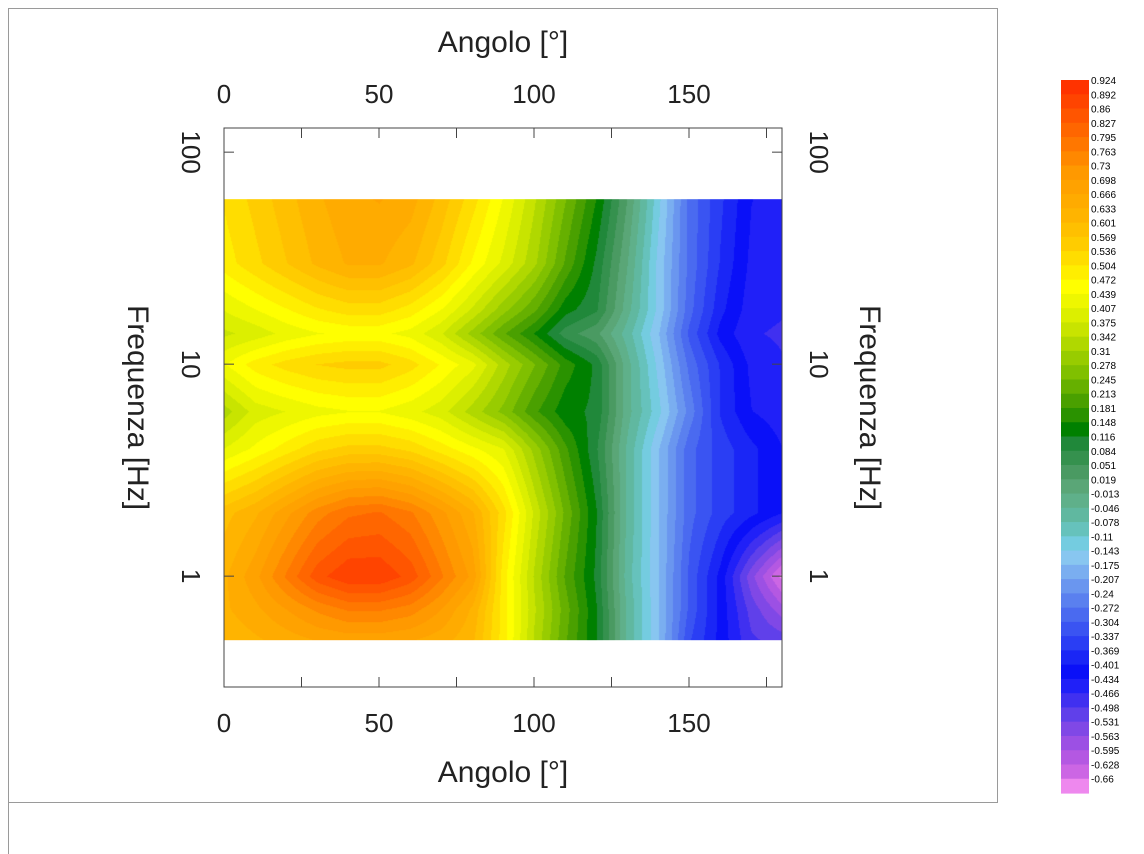  What do you see at coordinates (1103, 252) in the screenshot?
I see `colorbar-label: 0.536` at bounding box center [1103, 252].